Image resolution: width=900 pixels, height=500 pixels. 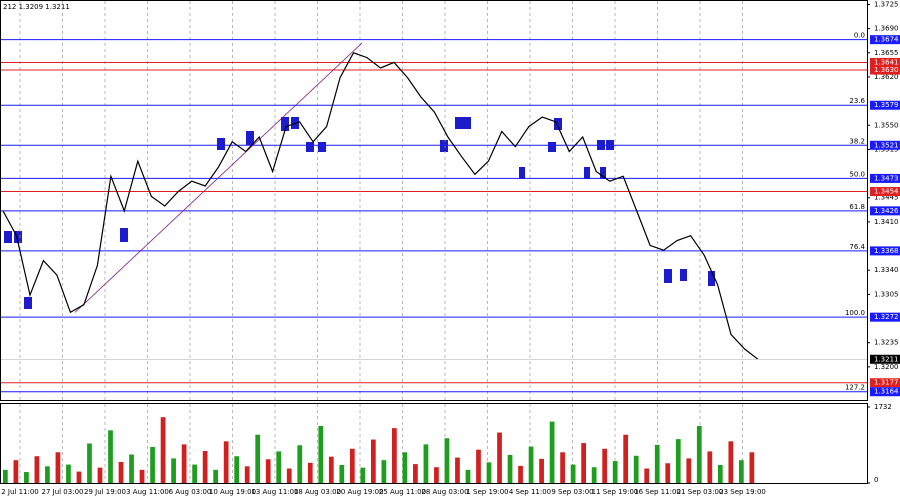 What do you see at coordinates (886, 294) in the screenshot?
I see `y-tick-label: 1.3305` at bounding box center [886, 294].